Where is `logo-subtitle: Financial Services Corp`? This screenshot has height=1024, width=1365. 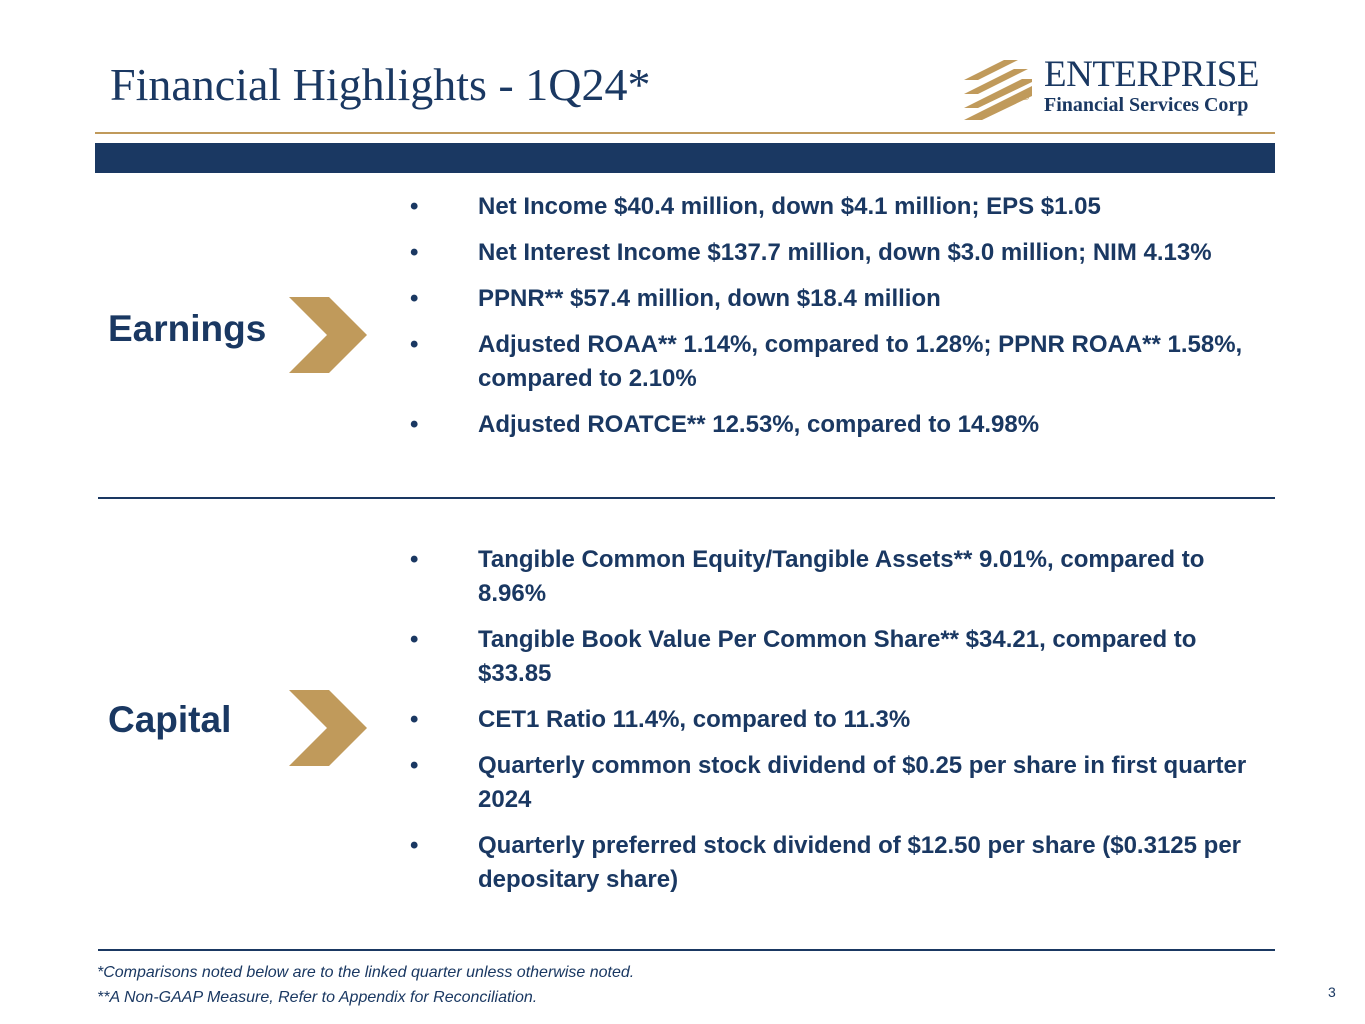
logo-subtitle: Financial Services Corp is located at coordinates (1146, 105).